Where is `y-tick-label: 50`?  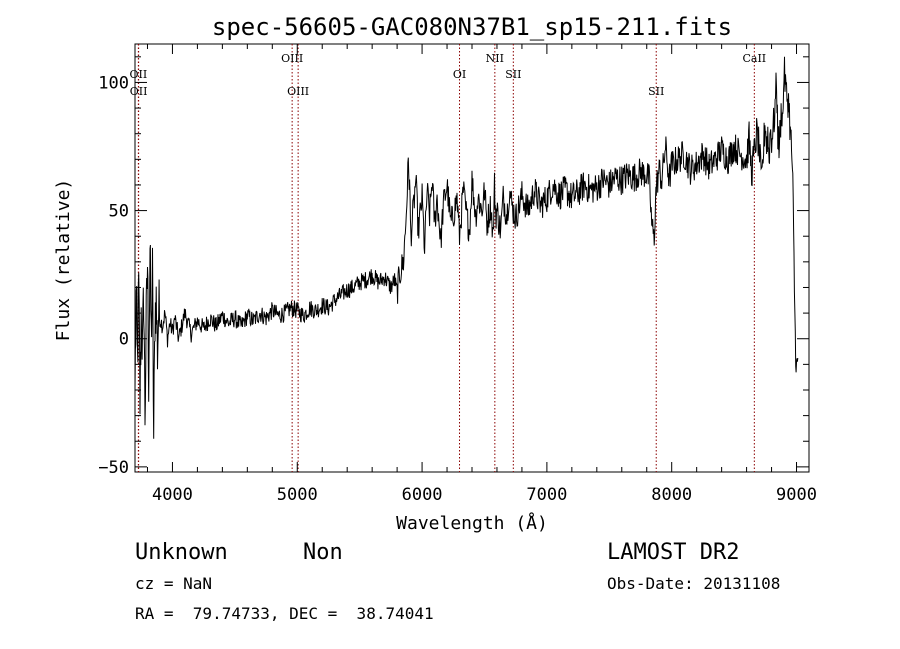 y-tick-label: 50 is located at coordinates (119, 212).